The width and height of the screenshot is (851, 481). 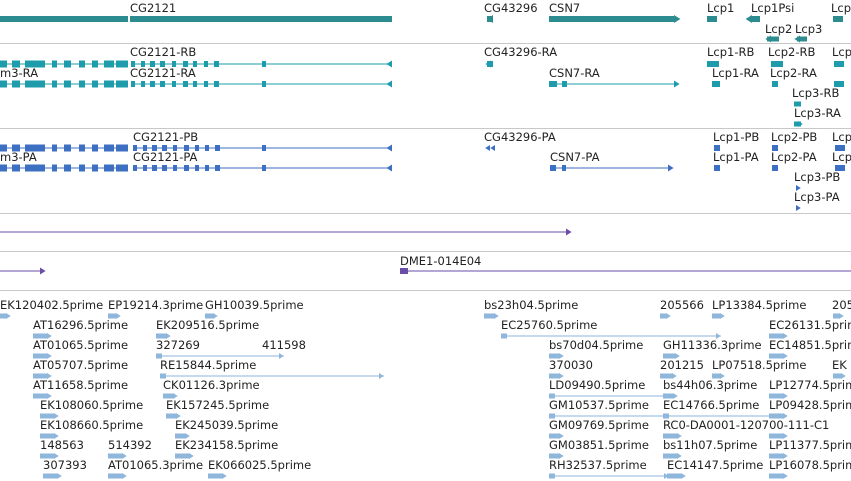 What do you see at coordinates (260, 465) in the screenshot?
I see `est-label: EK066025.5prime` at bounding box center [260, 465].